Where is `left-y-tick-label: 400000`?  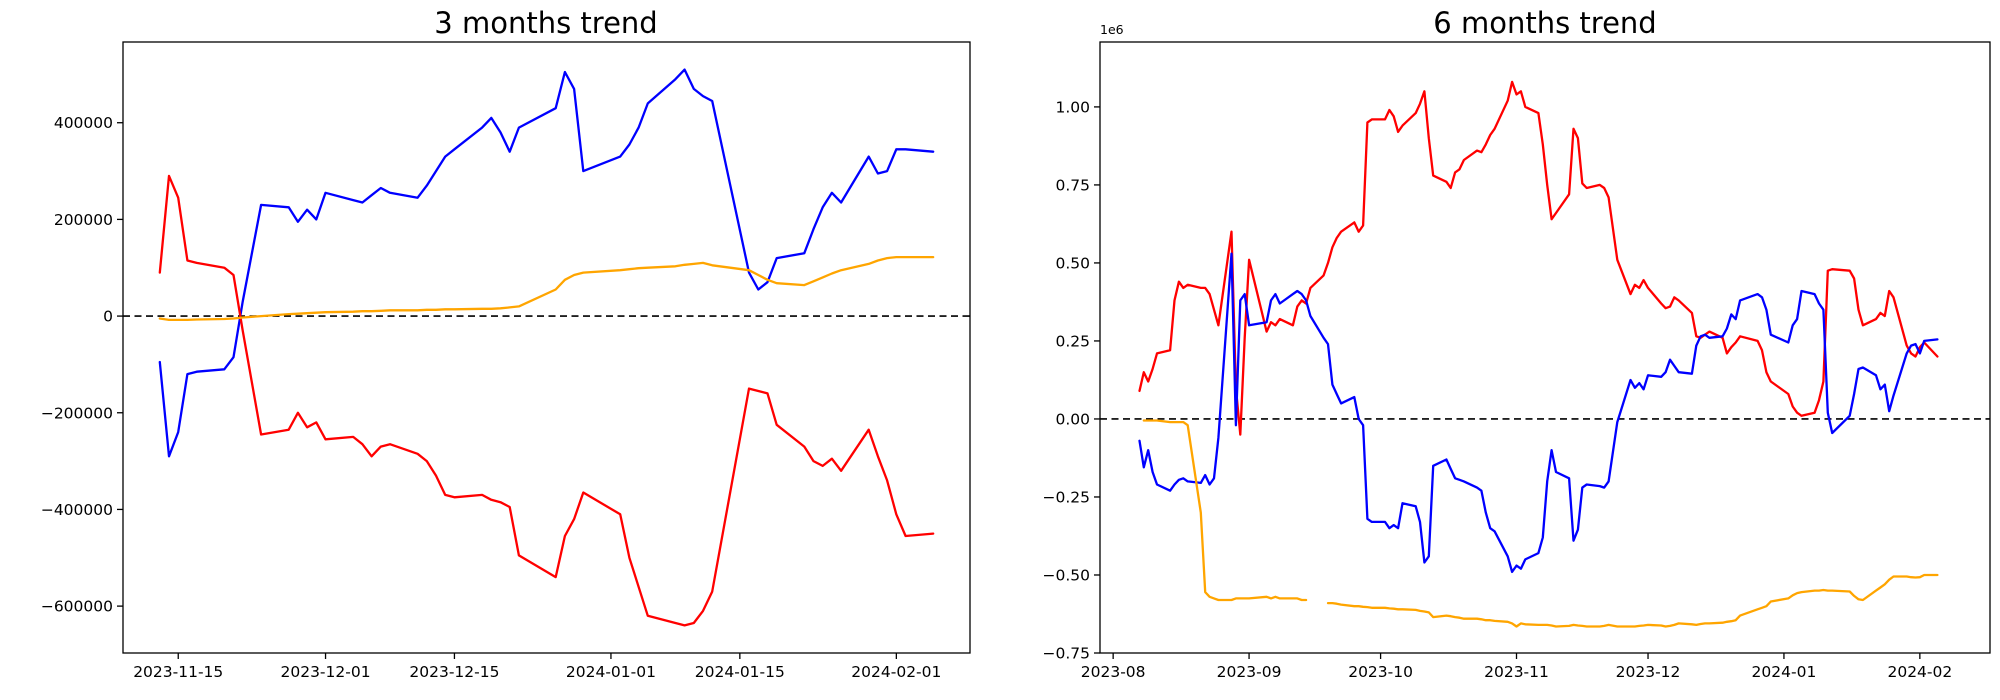
left-y-tick-label: 400000 is located at coordinates (83, 123).